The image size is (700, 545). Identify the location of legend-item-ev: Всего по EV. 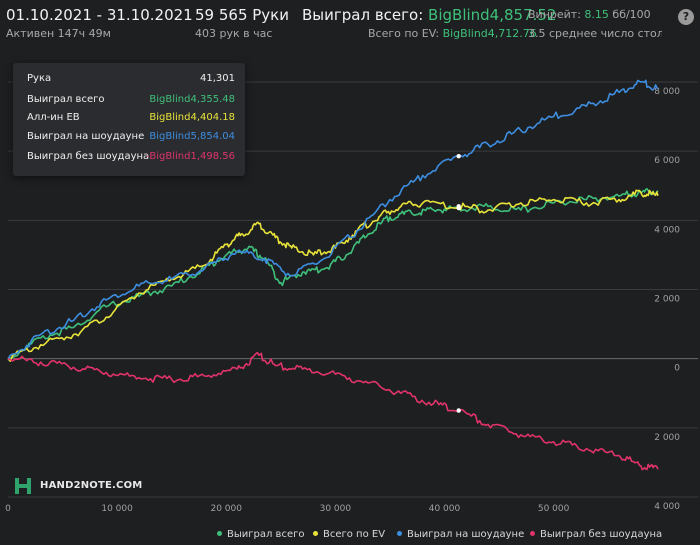
(349, 534).